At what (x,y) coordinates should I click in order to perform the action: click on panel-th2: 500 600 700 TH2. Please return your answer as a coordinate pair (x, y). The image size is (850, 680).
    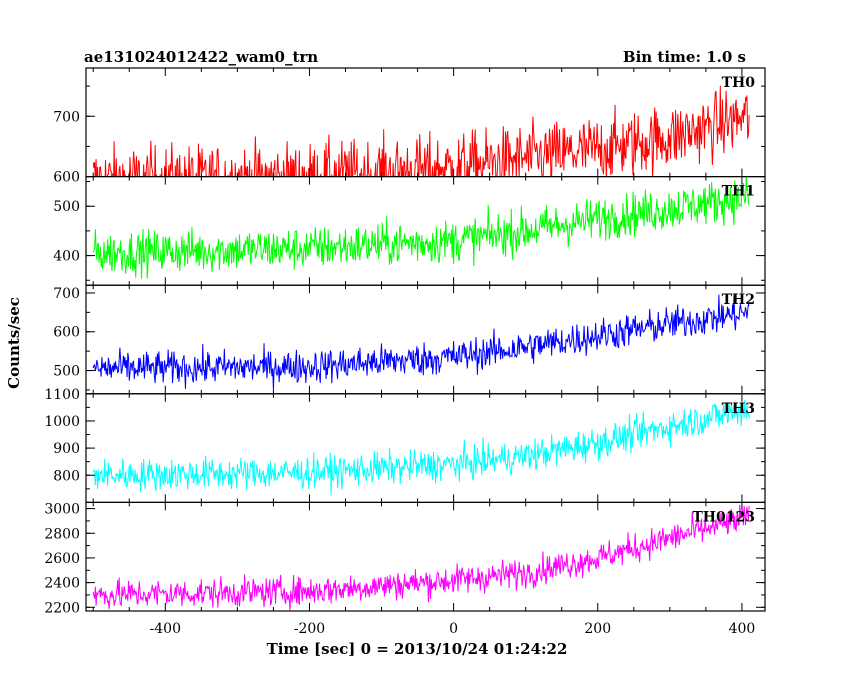
    Looking at the image, I should click on (409, 339).